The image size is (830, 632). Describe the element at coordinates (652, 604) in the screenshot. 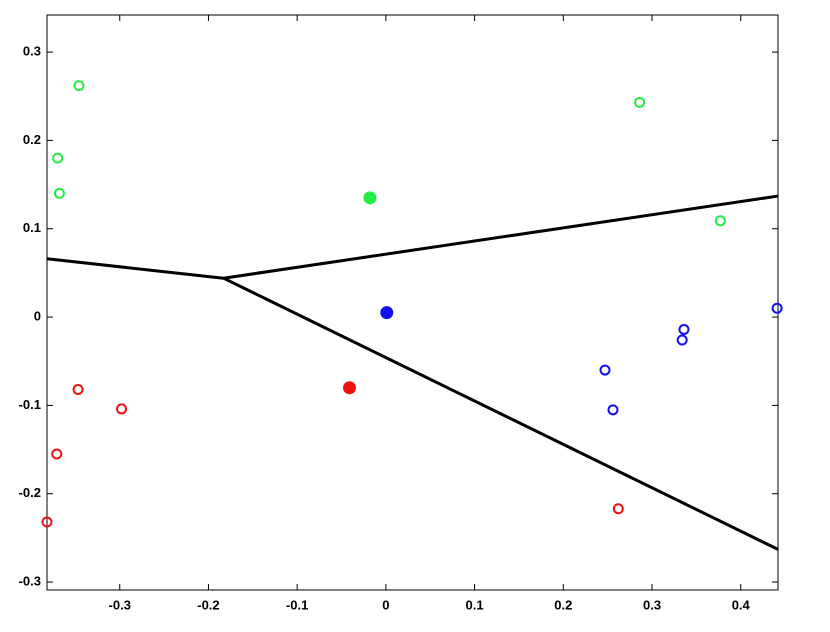

I see `x-tick-label: 0.3` at that location.